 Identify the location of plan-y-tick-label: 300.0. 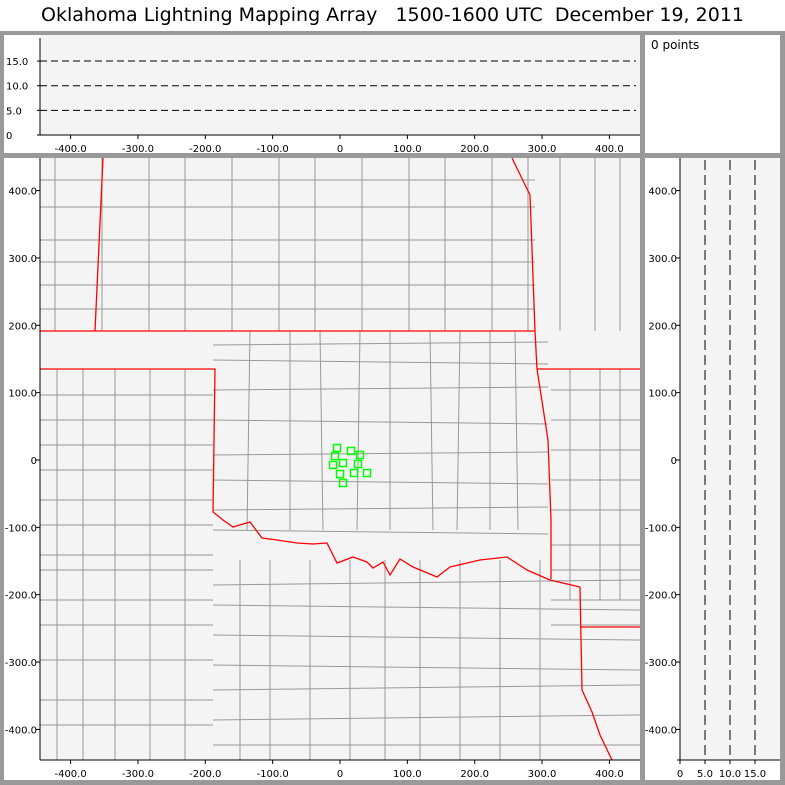
(22, 259).